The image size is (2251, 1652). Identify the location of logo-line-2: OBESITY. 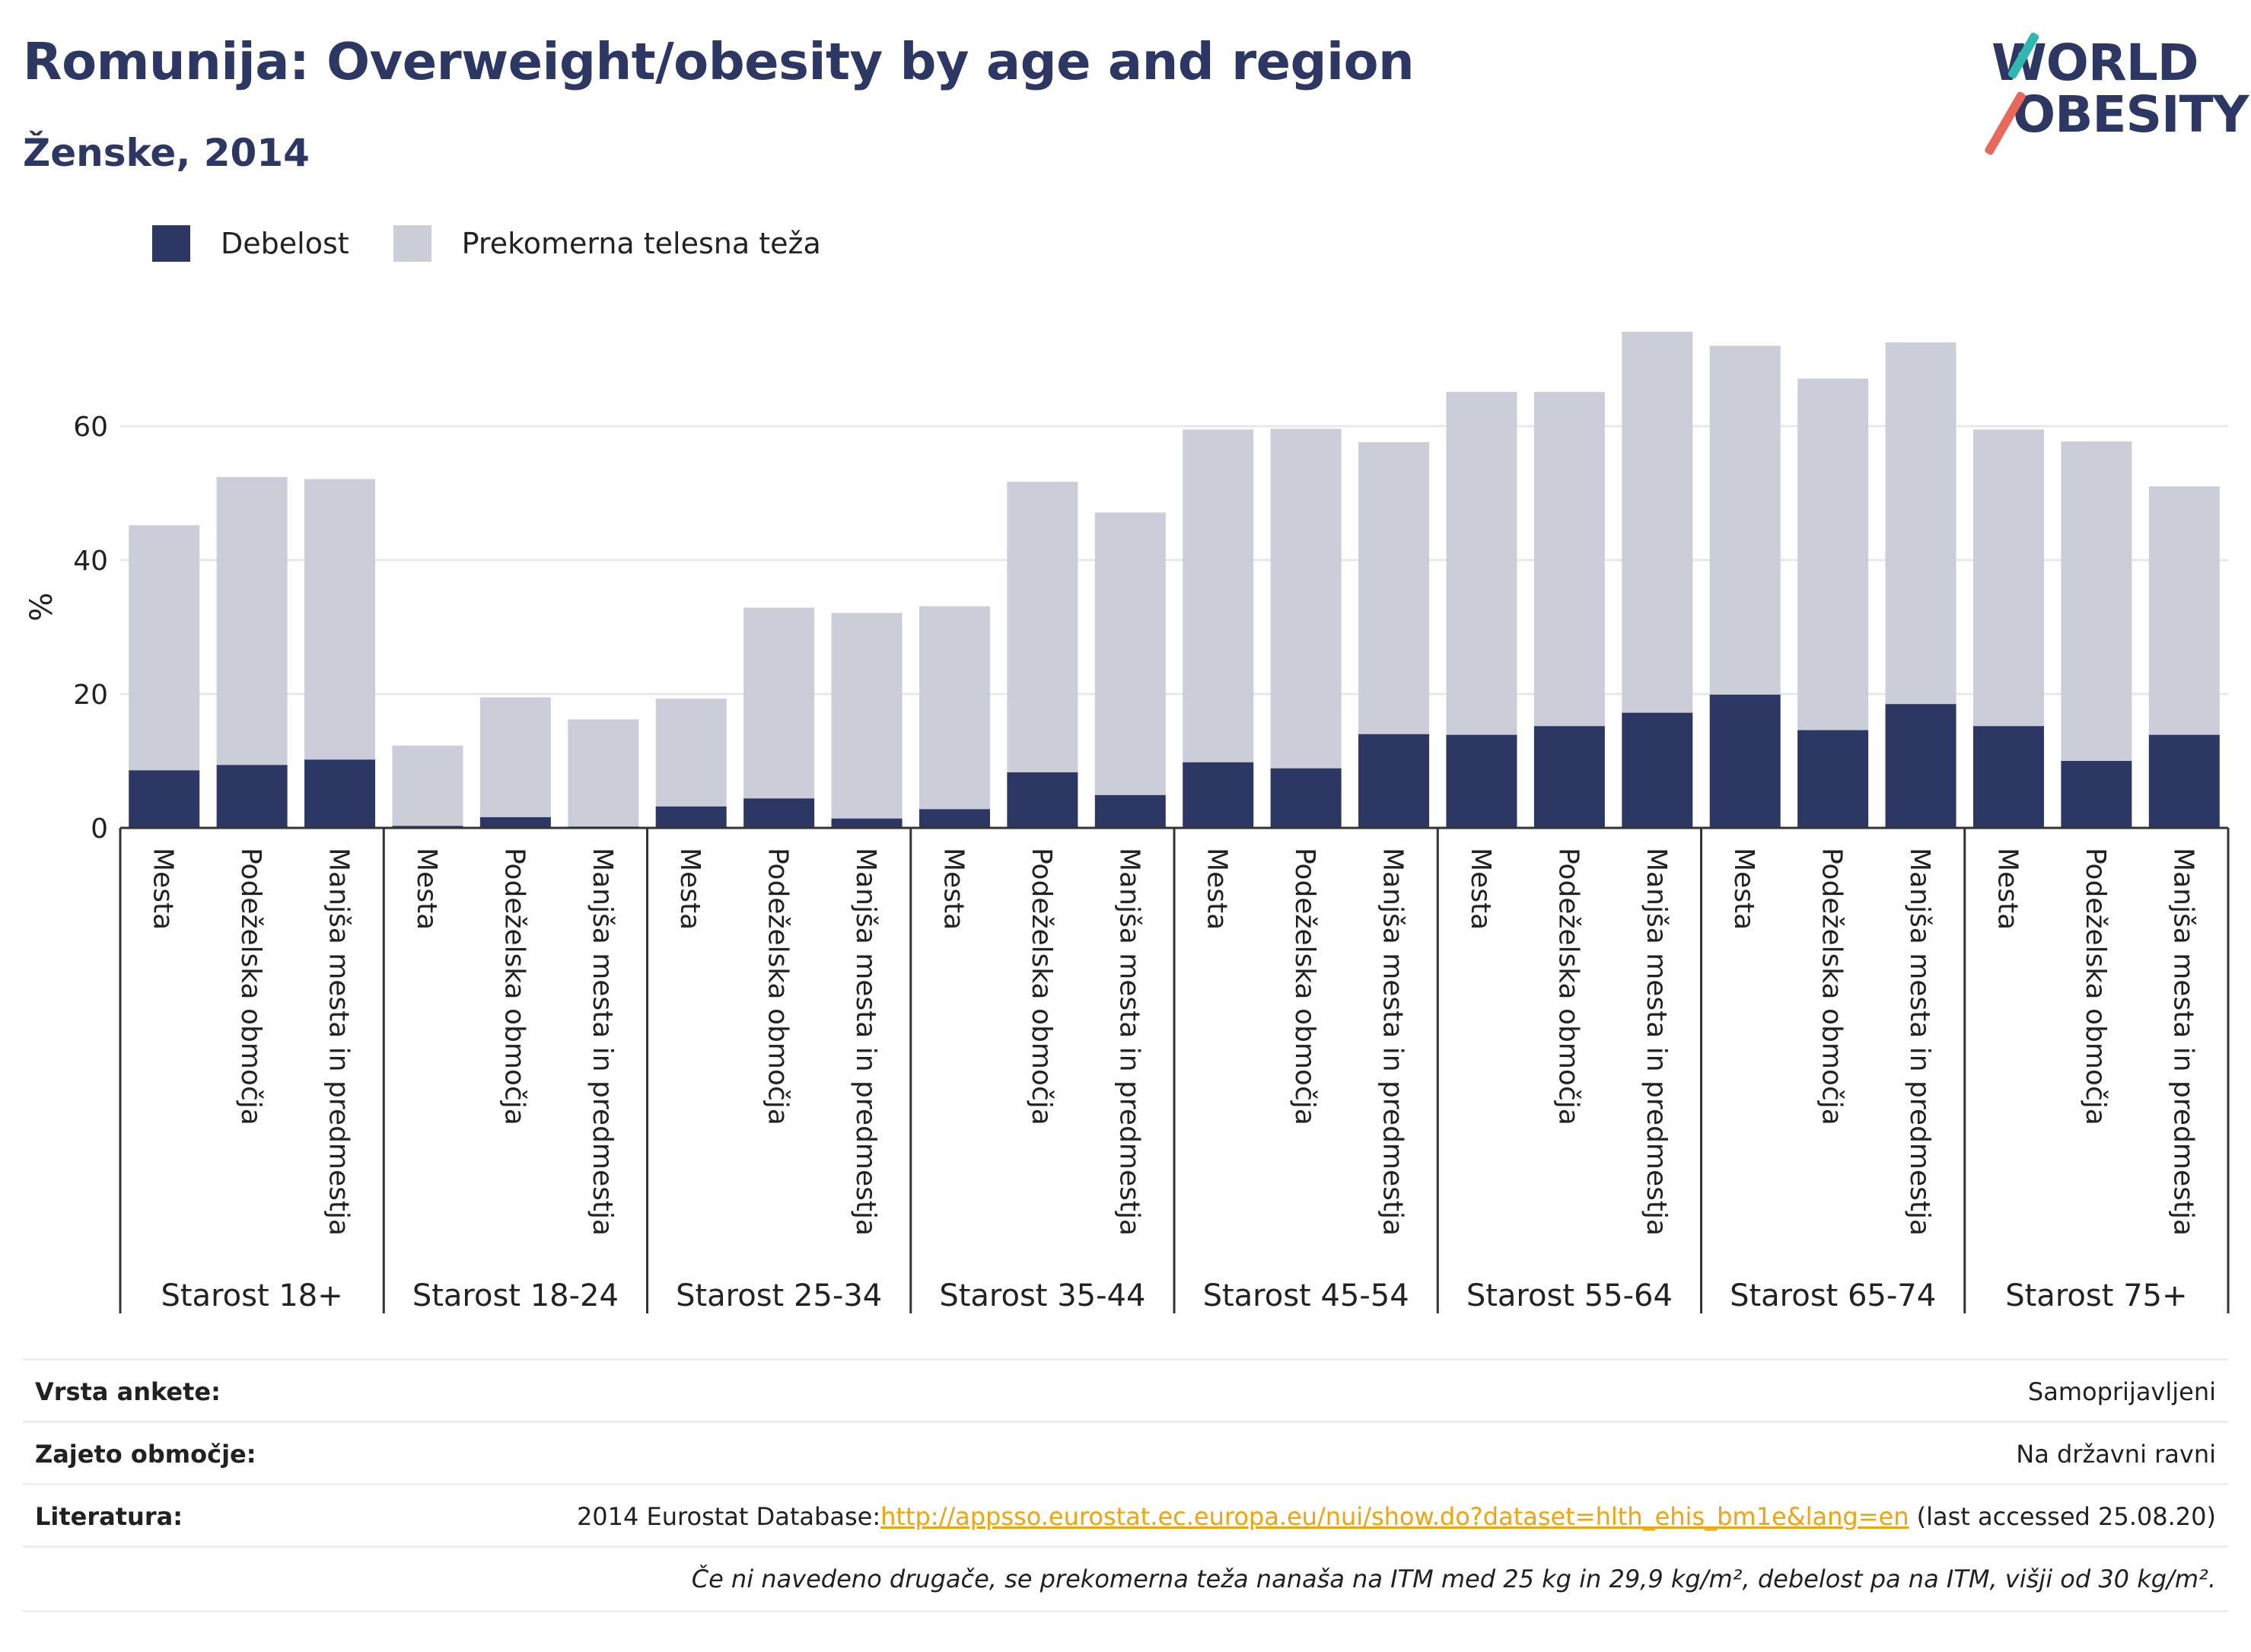
(2131, 114).